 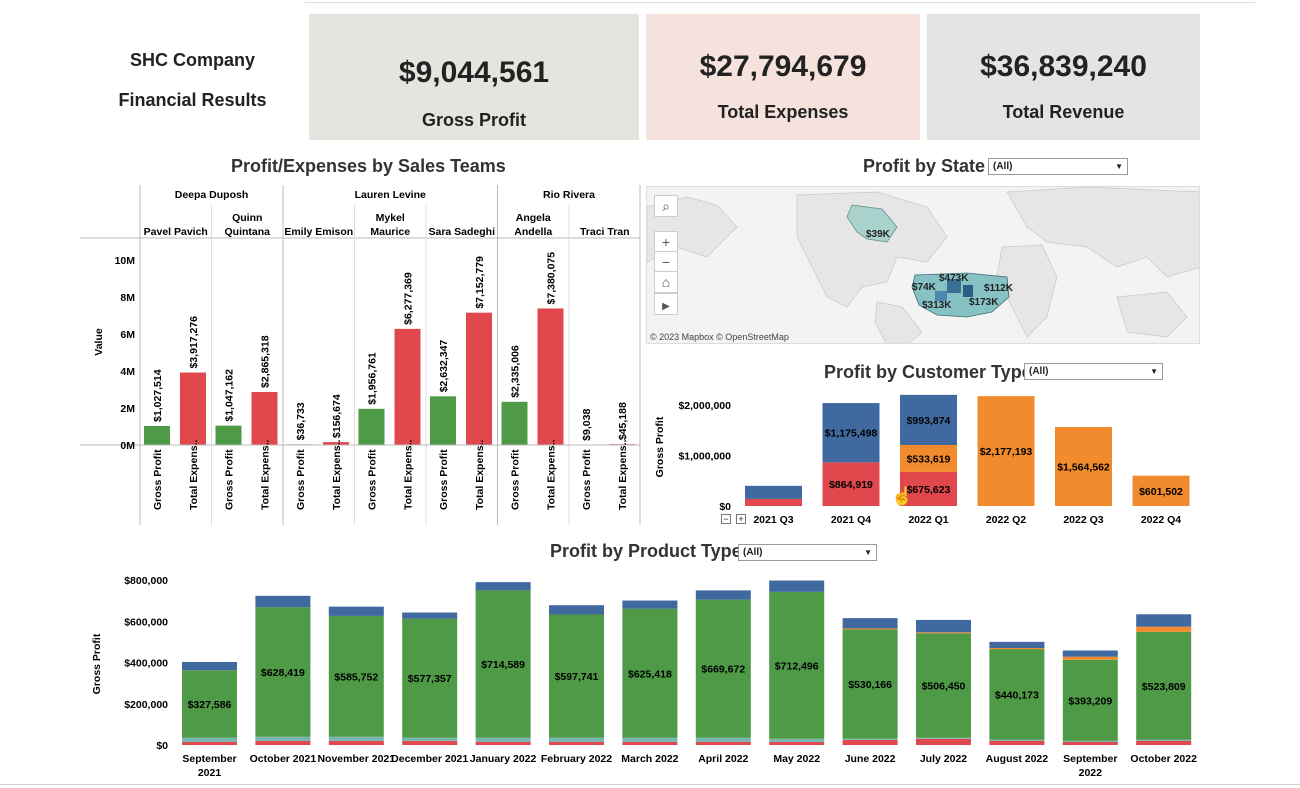 What do you see at coordinates (851, 485) in the screenshot?
I see `segment-label: $864,919` at bounding box center [851, 485].